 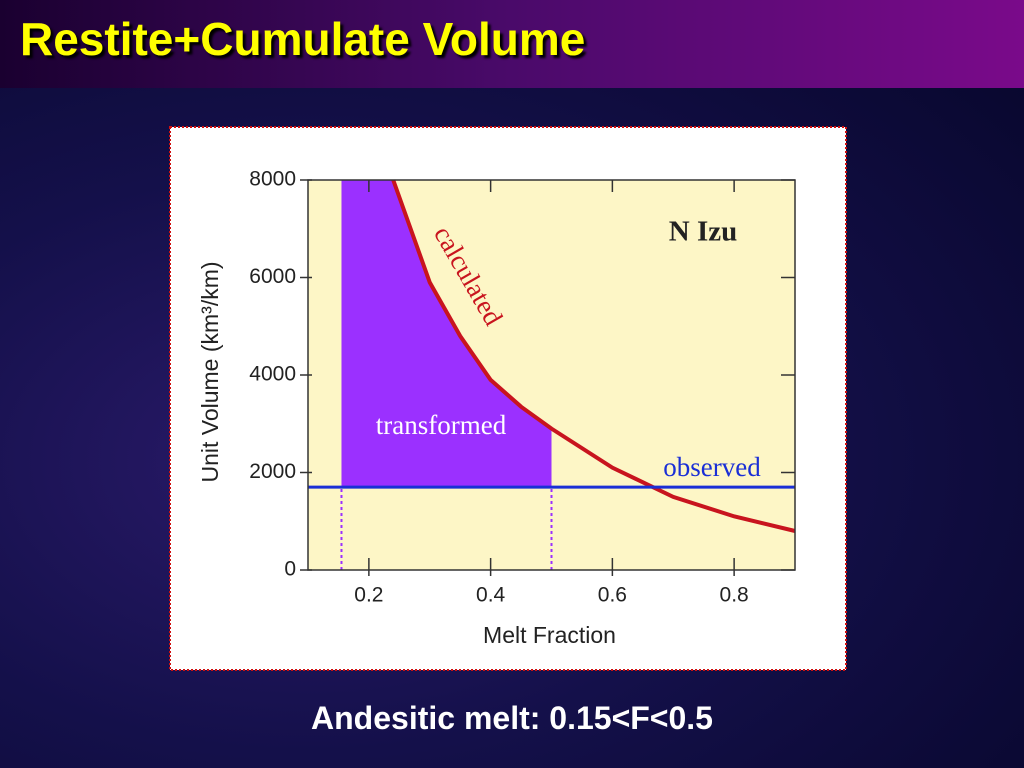 What do you see at coordinates (272, 276) in the screenshot?
I see `y-tick-label: 6000` at bounding box center [272, 276].